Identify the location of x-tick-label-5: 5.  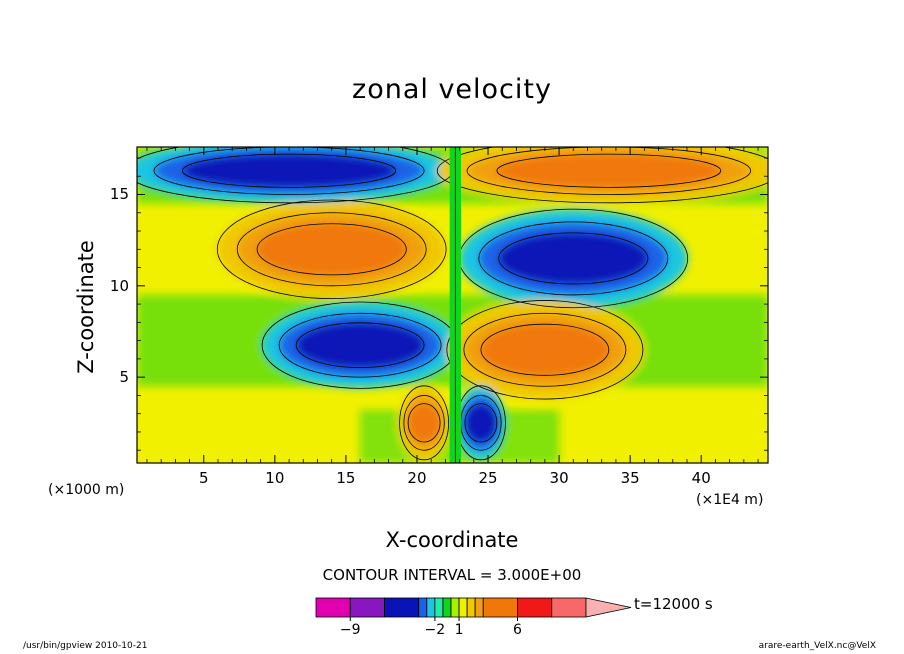
(204, 478).